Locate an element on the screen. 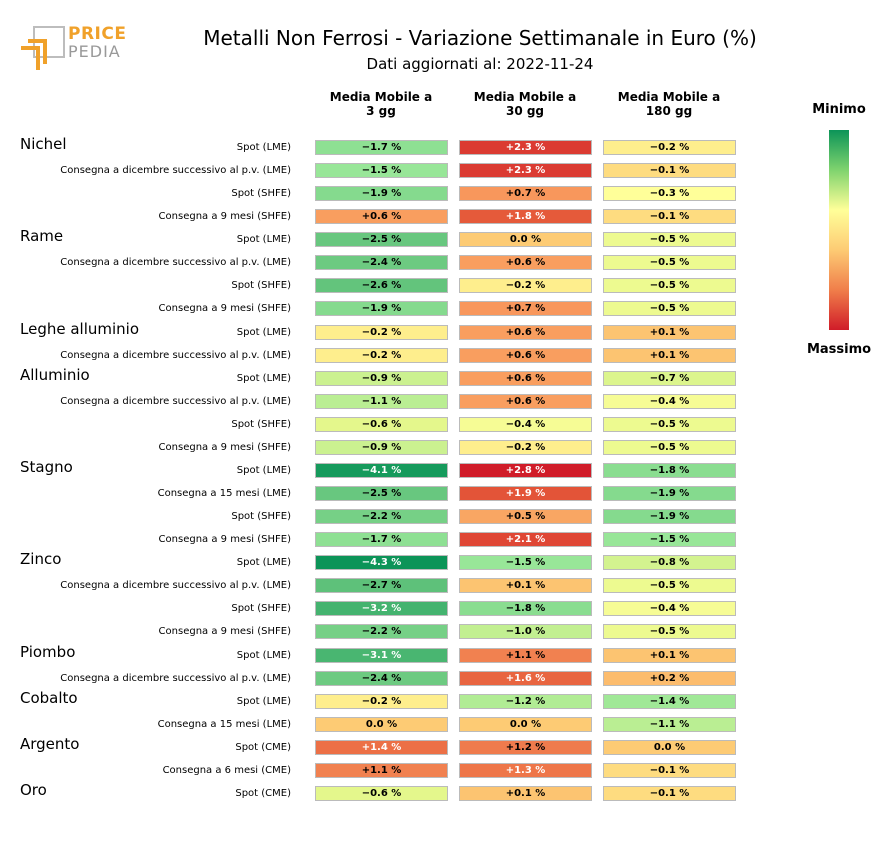 The height and width of the screenshot is (850, 880). legend-colorbar is located at coordinates (839, 230).